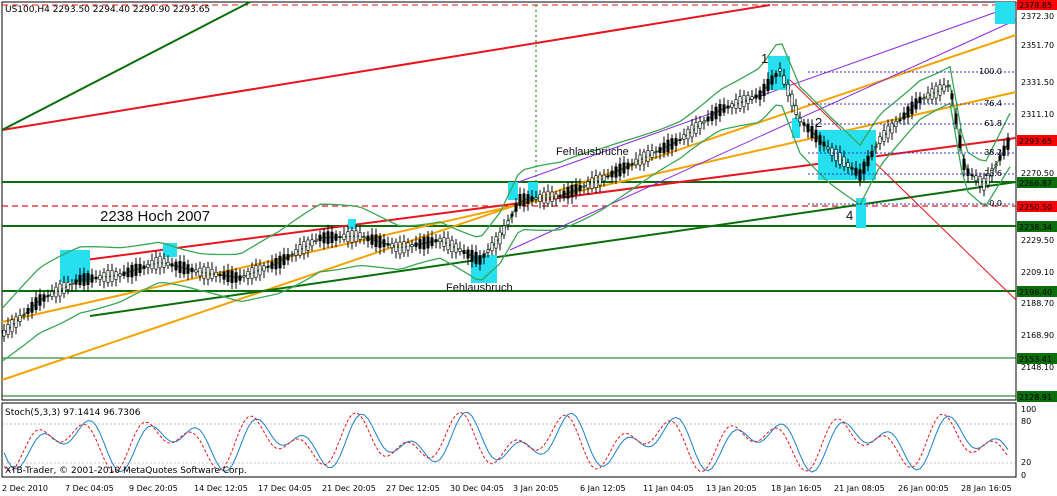 This screenshot has height=496, width=1057. I want to click on stoch-main, so click(506, 442).